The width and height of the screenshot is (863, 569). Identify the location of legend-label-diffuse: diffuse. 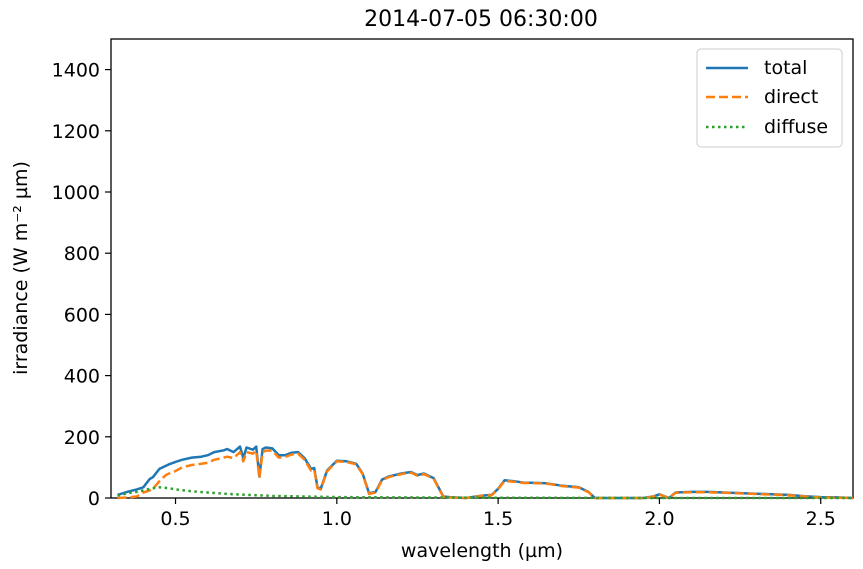
(796, 127).